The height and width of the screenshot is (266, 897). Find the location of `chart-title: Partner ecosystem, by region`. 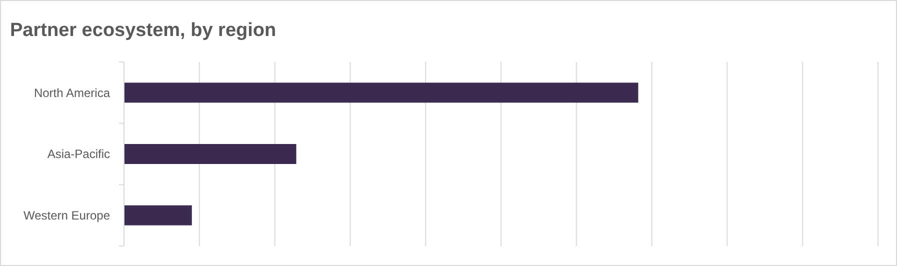

chart-title: Partner ecosystem, by region is located at coordinates (143, 30).